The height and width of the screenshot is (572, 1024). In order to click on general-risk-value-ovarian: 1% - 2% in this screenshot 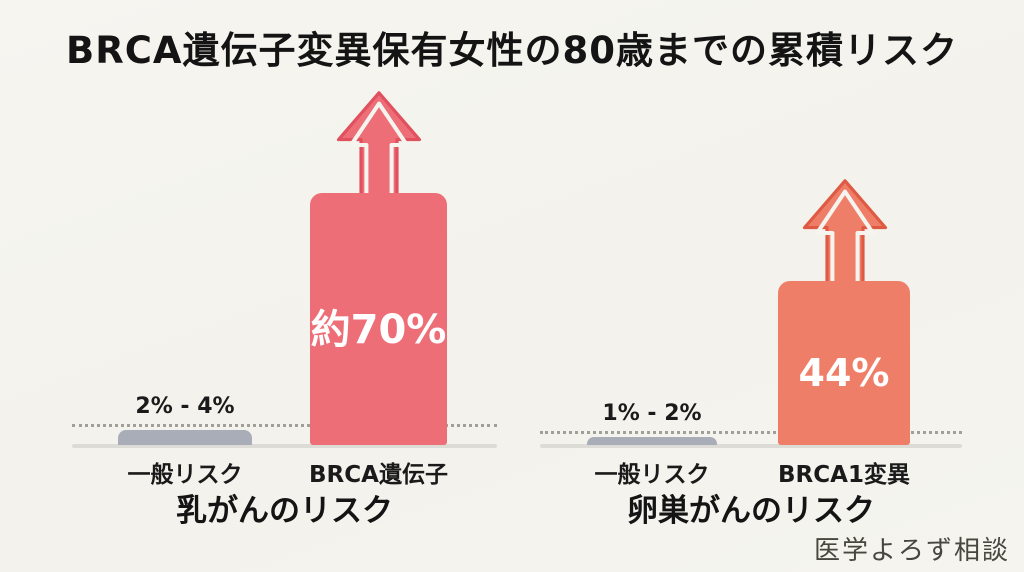, I will do `click(652, 413)`.